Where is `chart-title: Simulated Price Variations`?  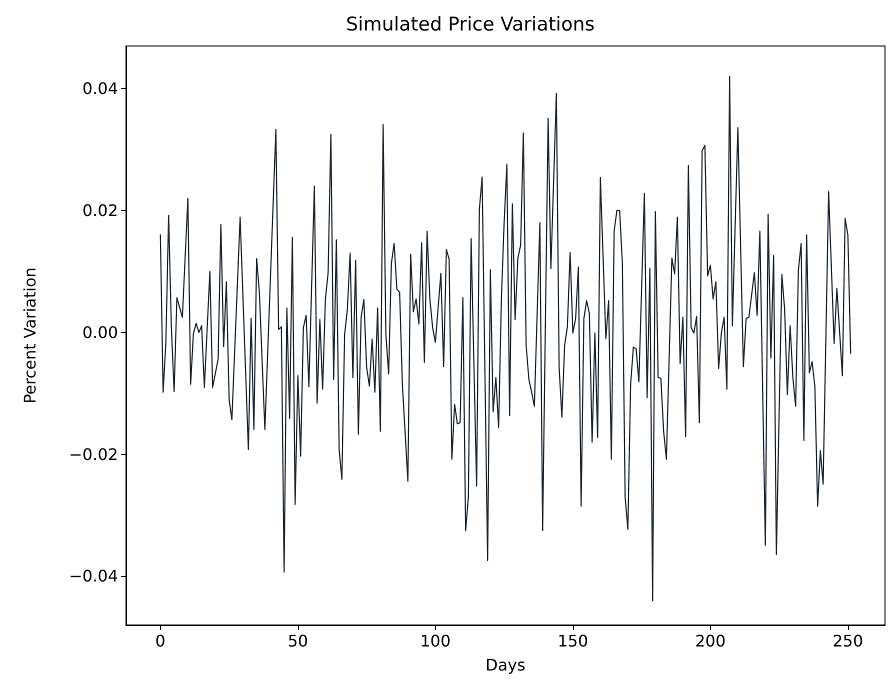 chart-title: Simulated Price Variations is located at coordinates (470, 25).